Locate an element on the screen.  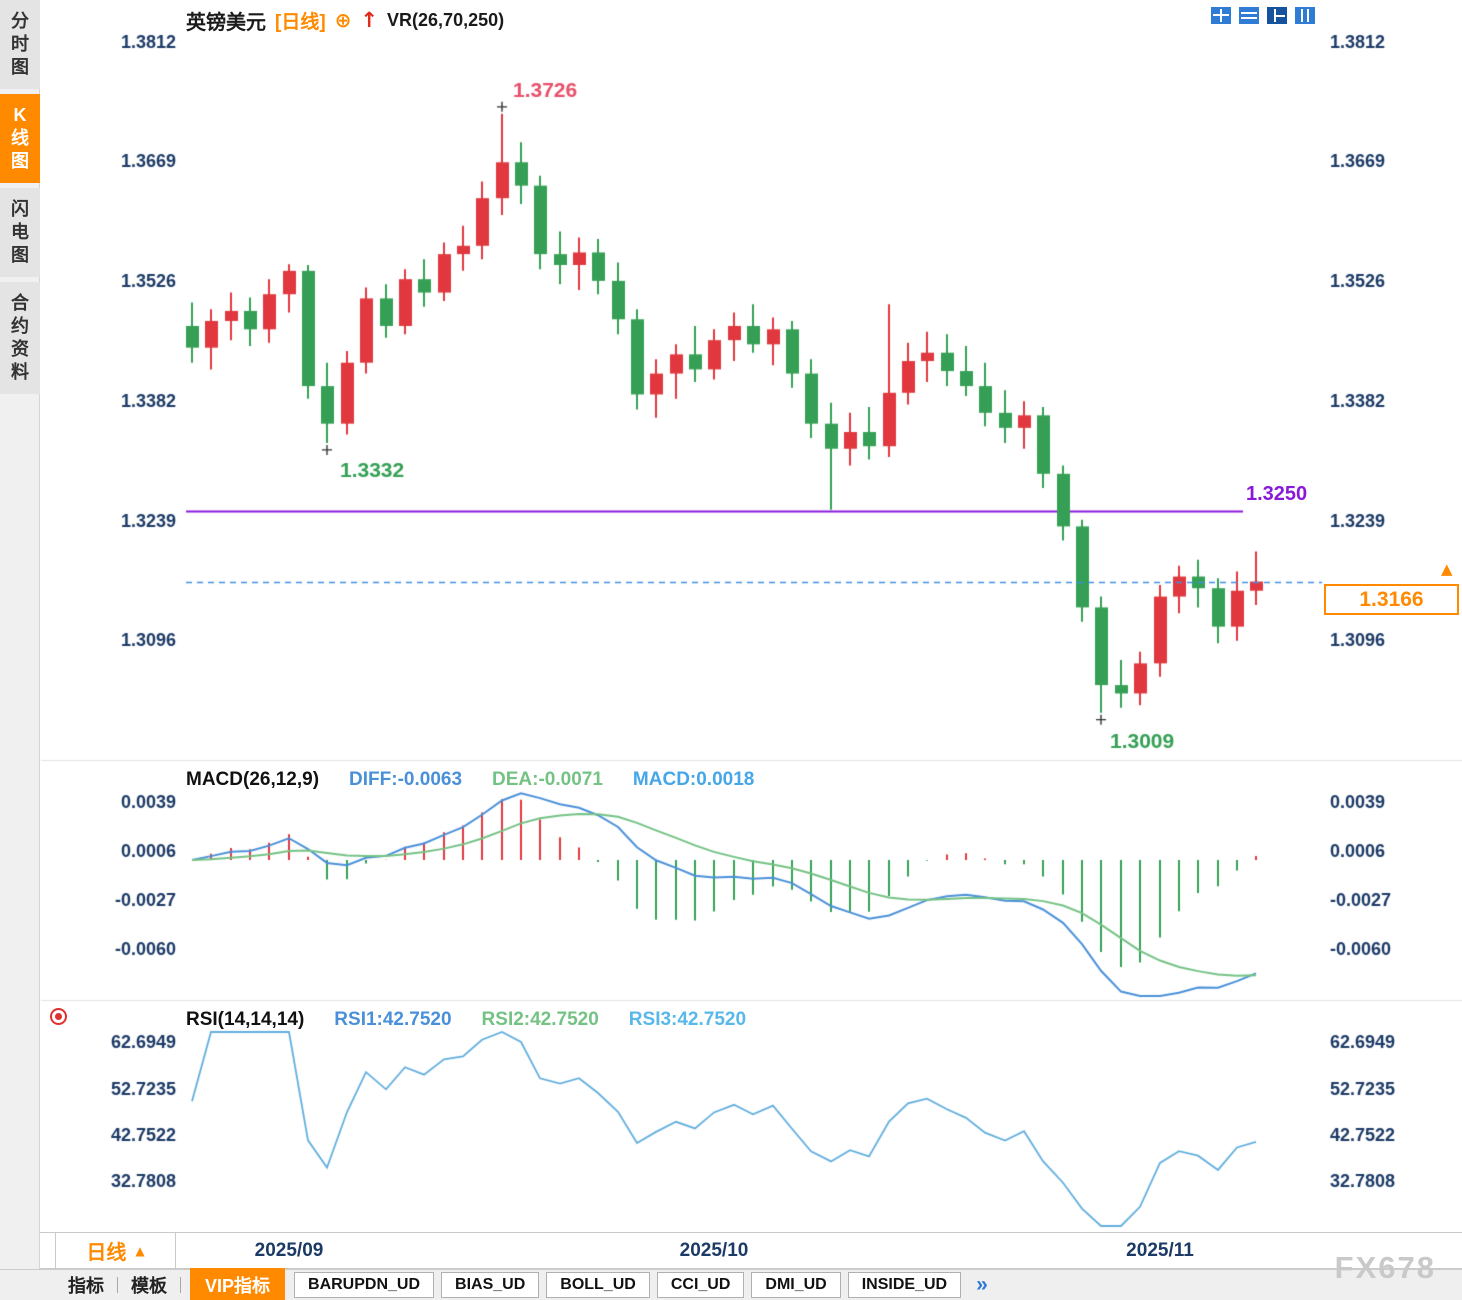
add-indicator-icon: ⊕ is located at coordinates (343, 20).